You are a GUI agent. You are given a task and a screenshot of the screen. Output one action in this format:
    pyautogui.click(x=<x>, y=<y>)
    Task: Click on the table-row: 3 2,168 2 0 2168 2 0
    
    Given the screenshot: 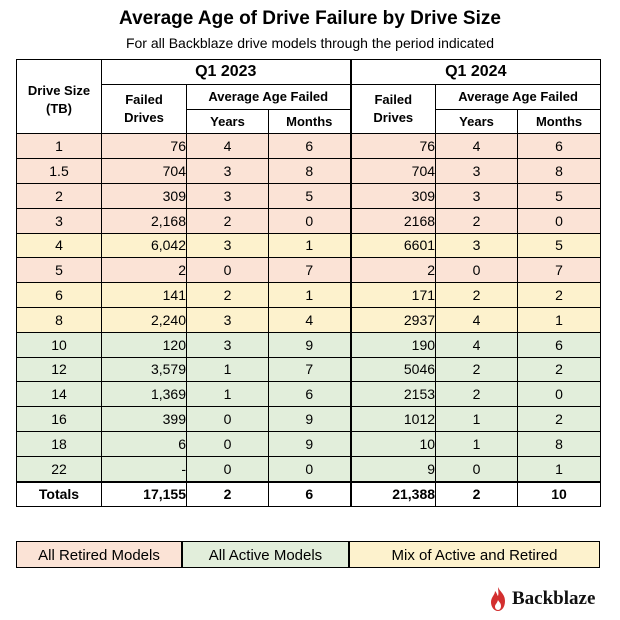 What is the action you would take?
    pyautogui.click(x=309, y=220)
    